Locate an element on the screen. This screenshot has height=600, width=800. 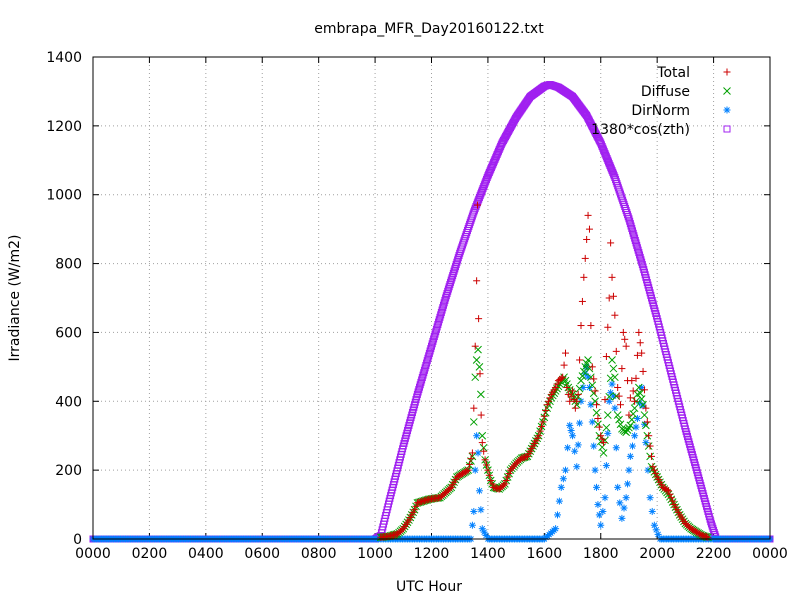
y-tick-label: 600 is located at coordinates (68, 333).